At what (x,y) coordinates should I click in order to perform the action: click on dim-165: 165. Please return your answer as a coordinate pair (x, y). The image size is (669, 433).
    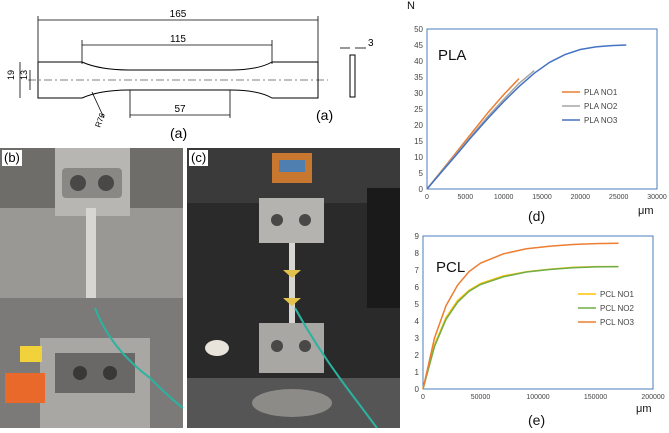
    Looking at the image, I should click on (178, 14).